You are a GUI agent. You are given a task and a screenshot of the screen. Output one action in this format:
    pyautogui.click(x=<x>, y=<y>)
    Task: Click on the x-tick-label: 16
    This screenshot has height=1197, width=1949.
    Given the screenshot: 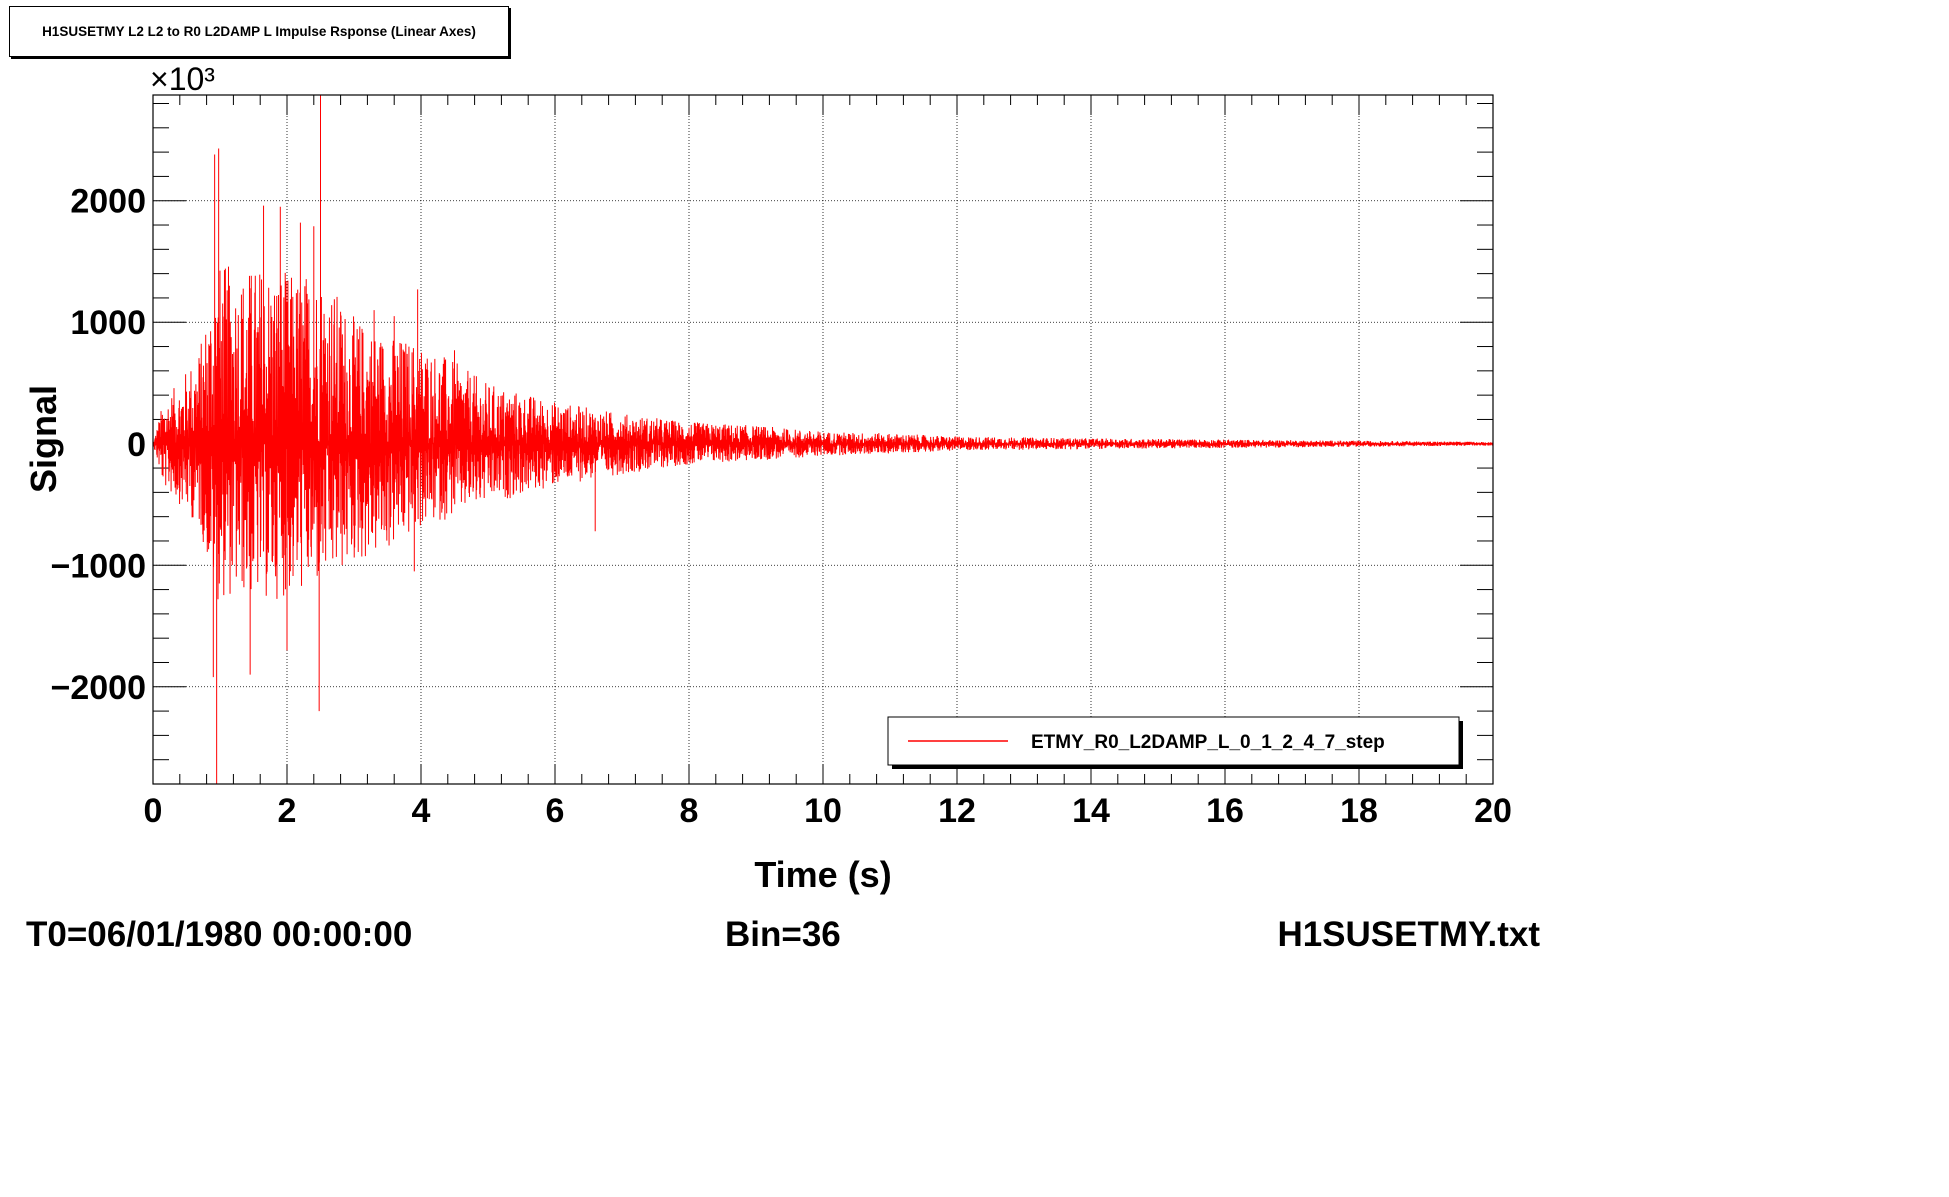 What is the action you would take?
    pyautogui.click(x=1225, y=811)
    